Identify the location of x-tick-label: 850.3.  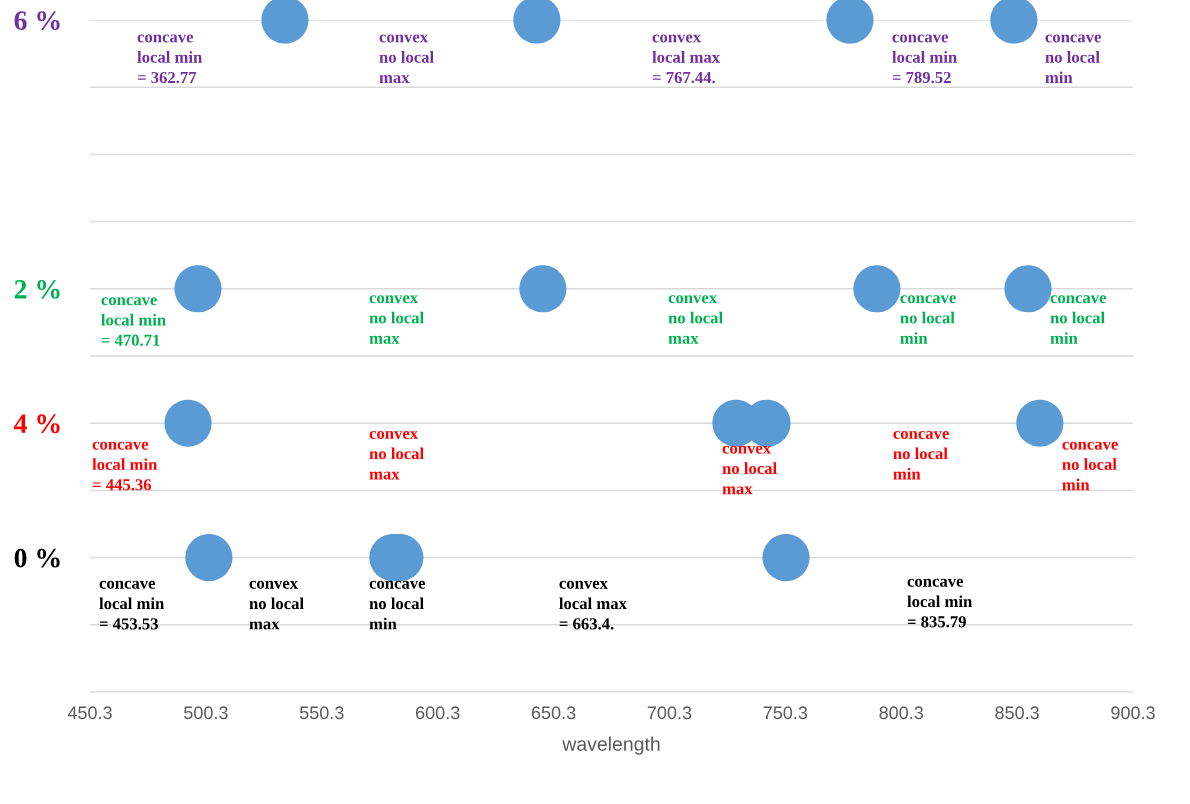
(1017, 713).